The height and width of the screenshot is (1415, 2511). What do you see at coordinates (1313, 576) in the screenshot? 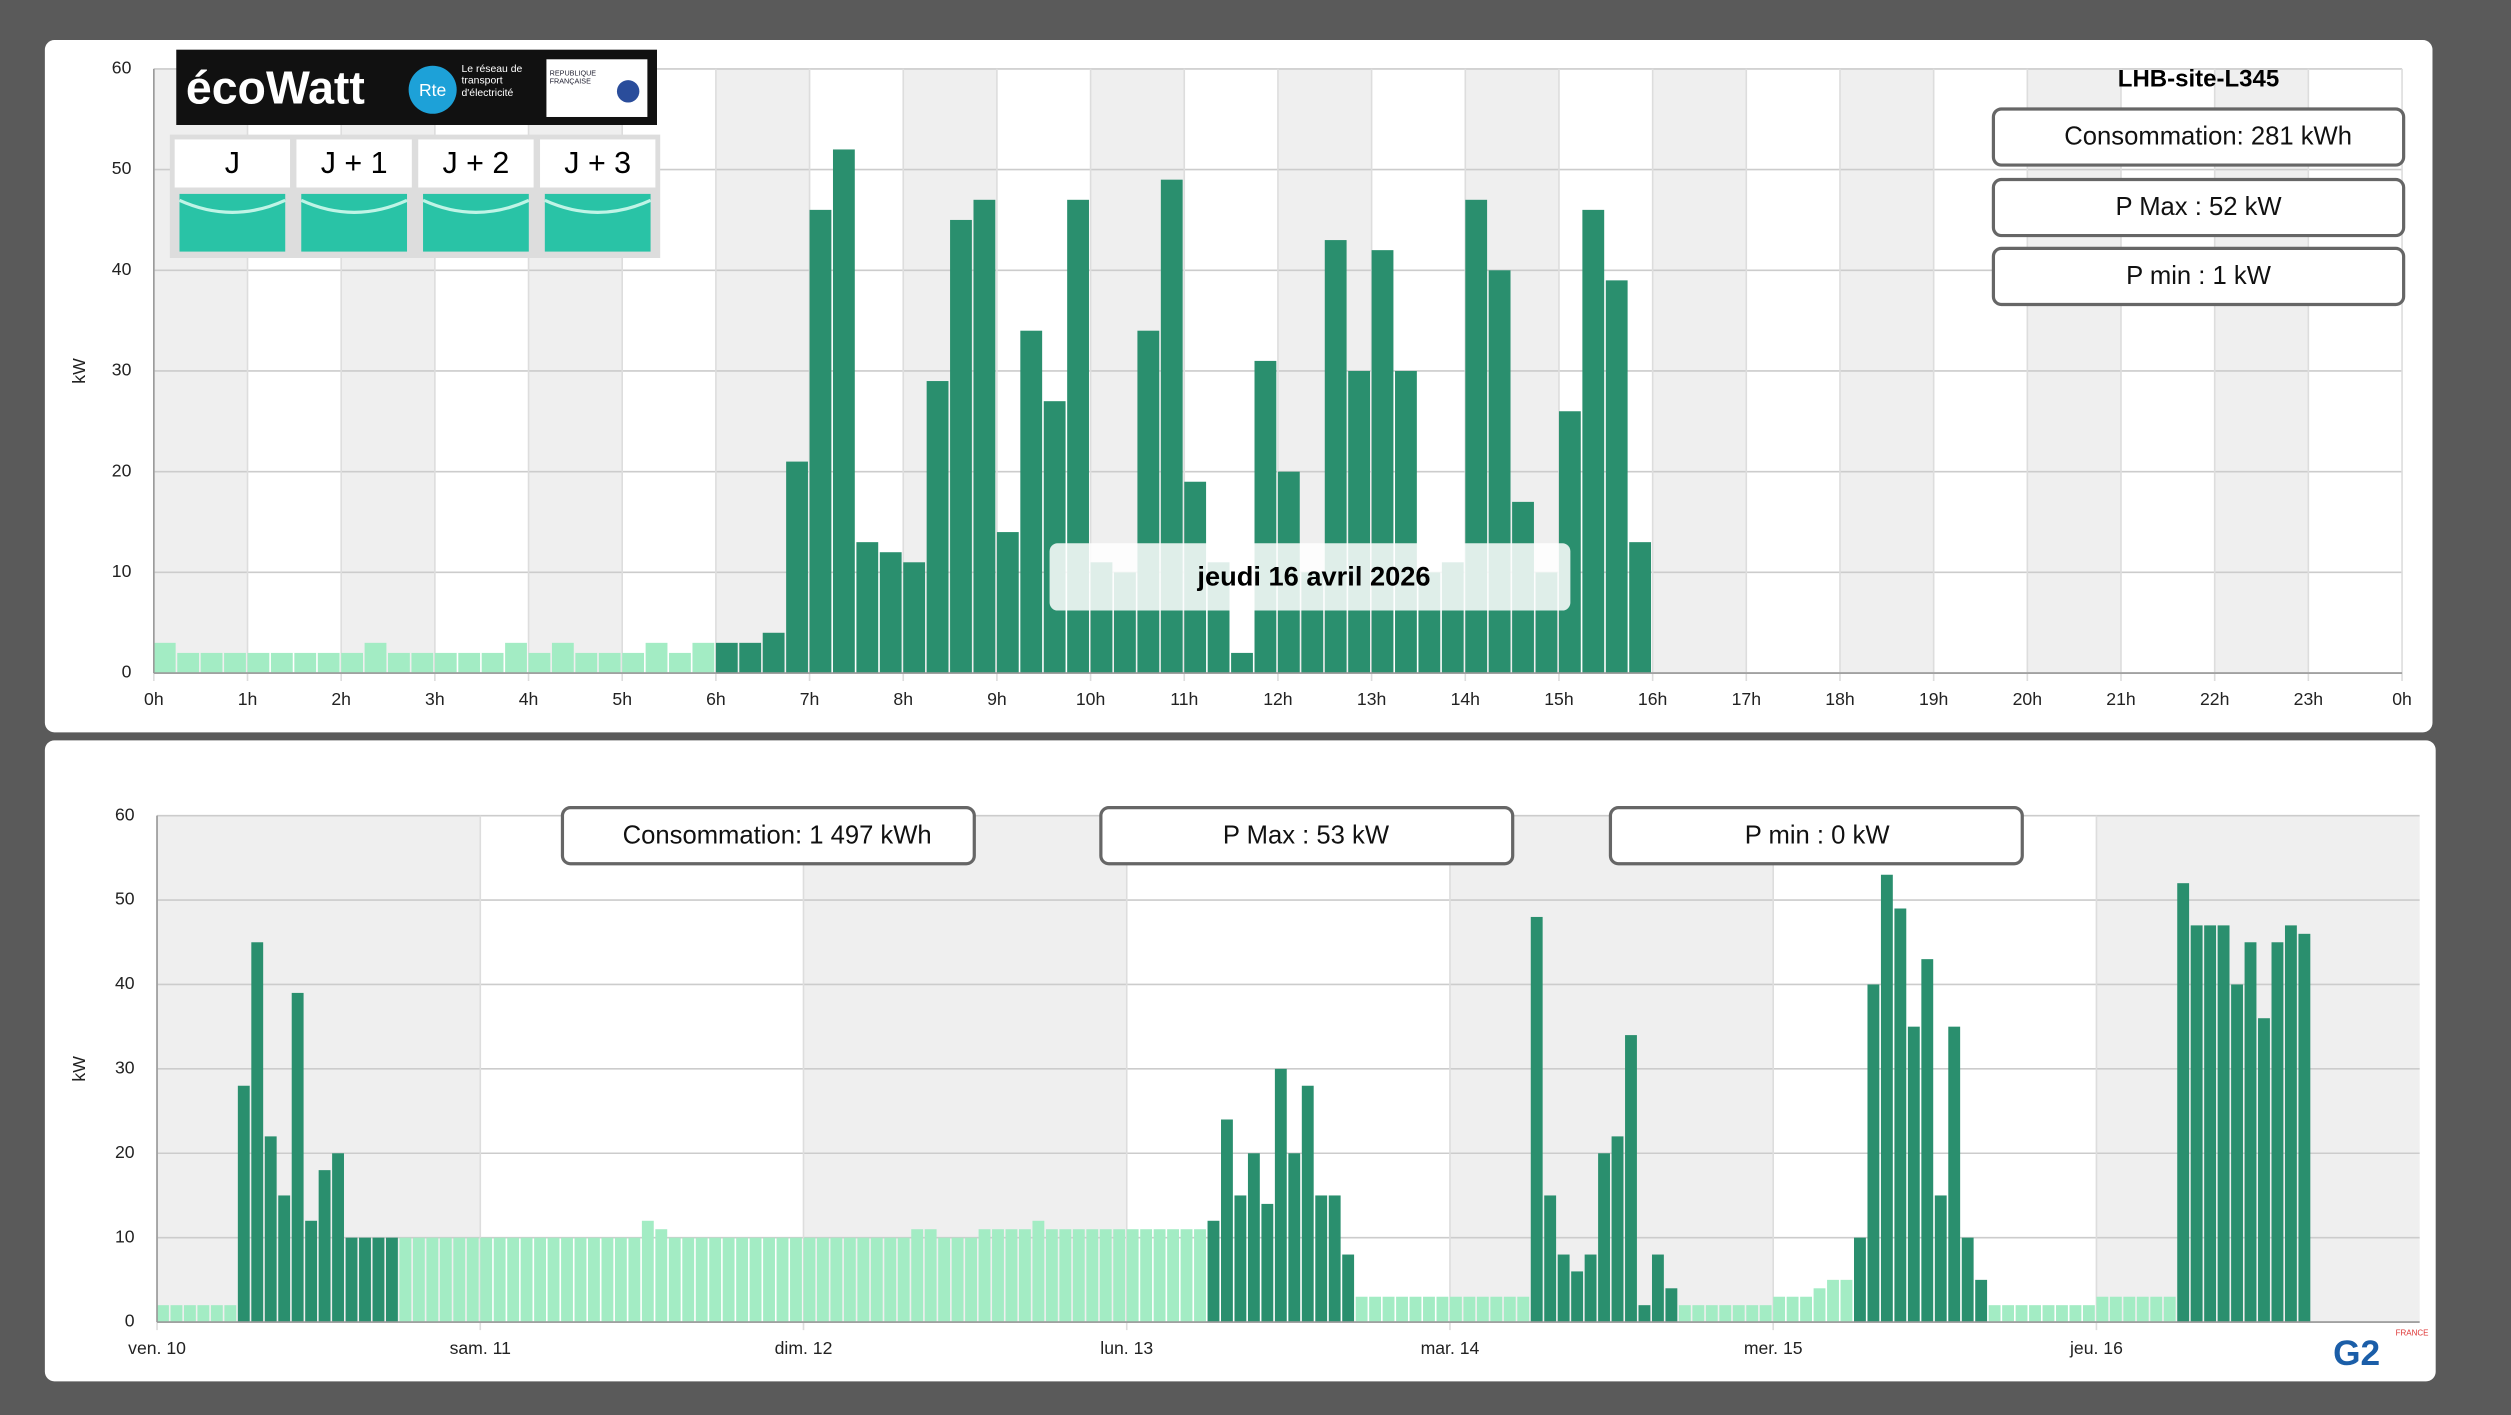
I see `tooltip: jeudi 16 avril 2026` at bounding box center [1313, 576].